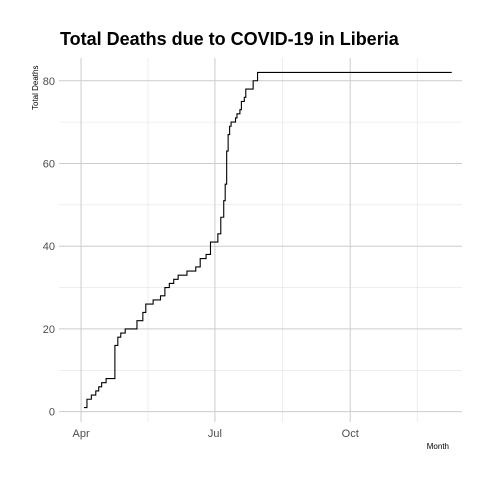 This screenshot has width=480, height=480. What do you see at coordinates (49, 330) in the screenshot?
I see `y-tick-label: 20` at bounding box center [49, 330].